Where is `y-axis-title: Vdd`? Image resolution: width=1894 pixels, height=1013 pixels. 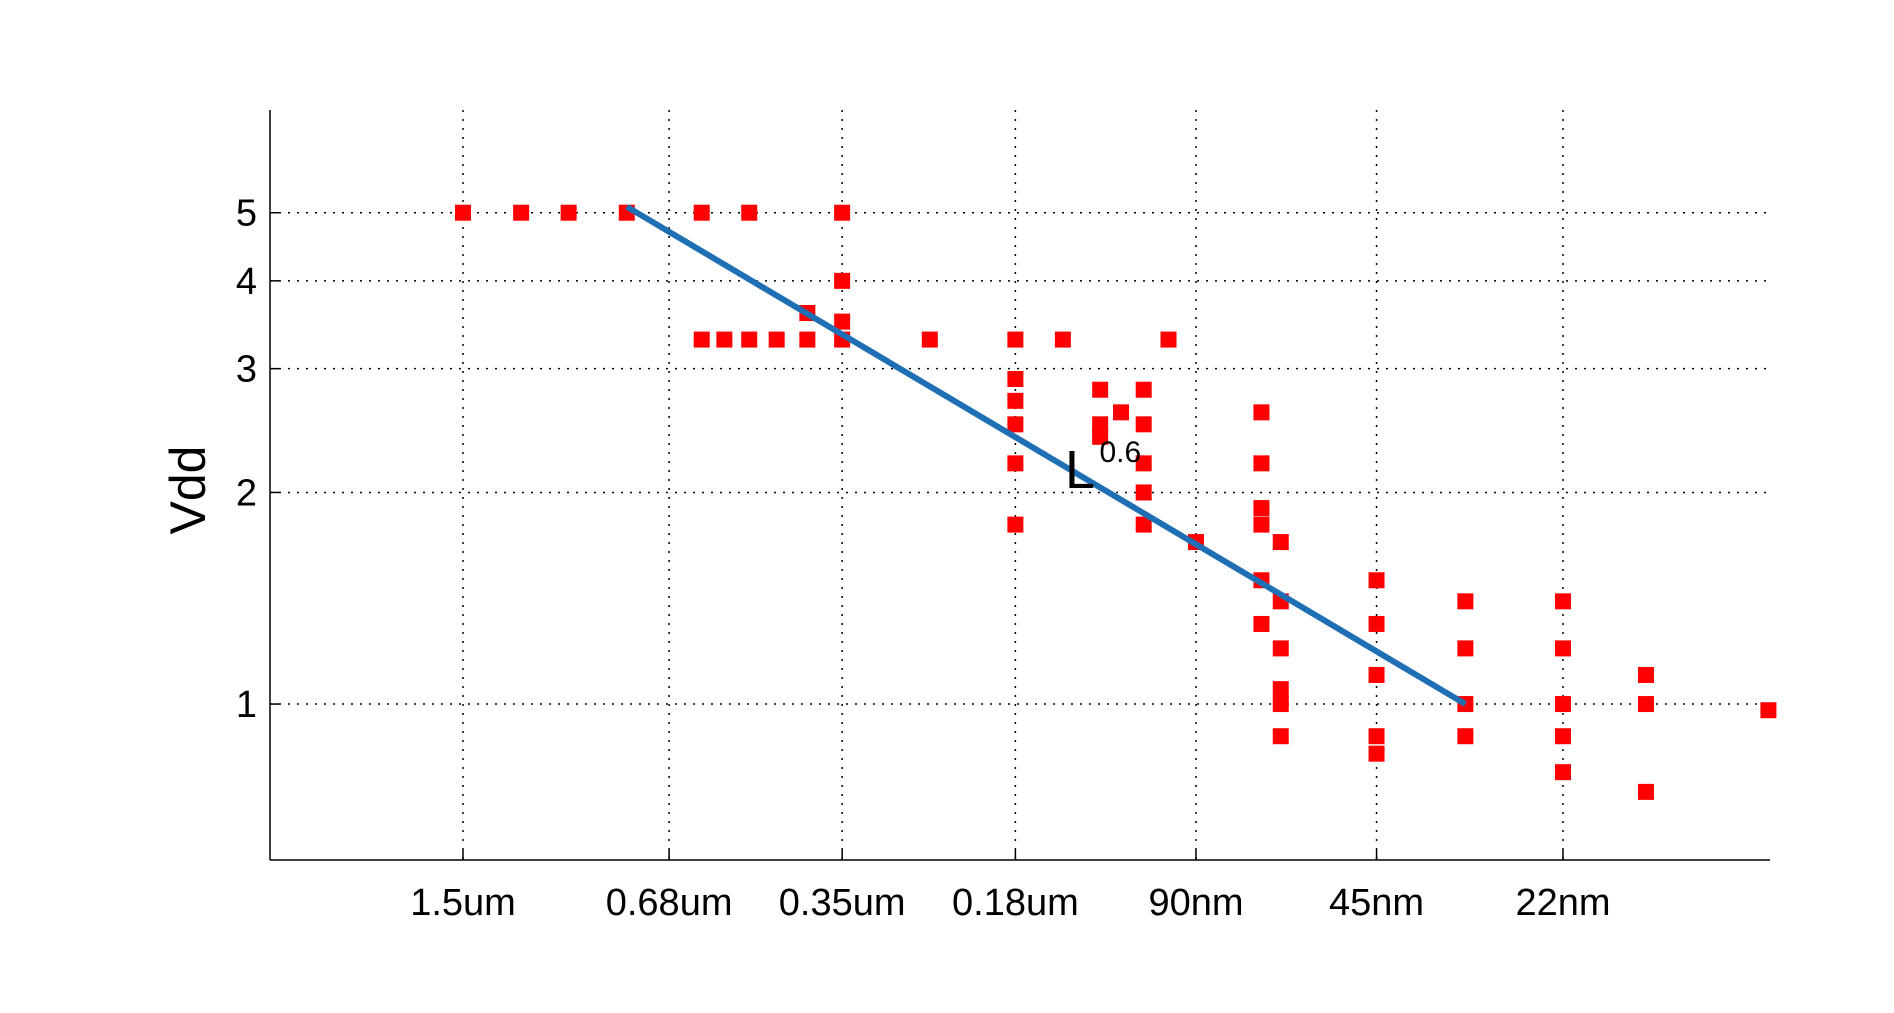 y-axis-title: Vdd is located at coordinates (188, 490).